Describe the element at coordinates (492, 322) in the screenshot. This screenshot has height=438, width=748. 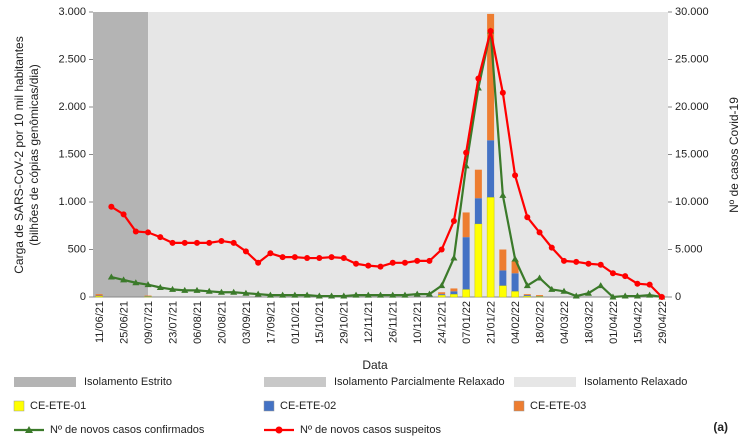
I see `x-tick-label: 21/01/22` at that location.